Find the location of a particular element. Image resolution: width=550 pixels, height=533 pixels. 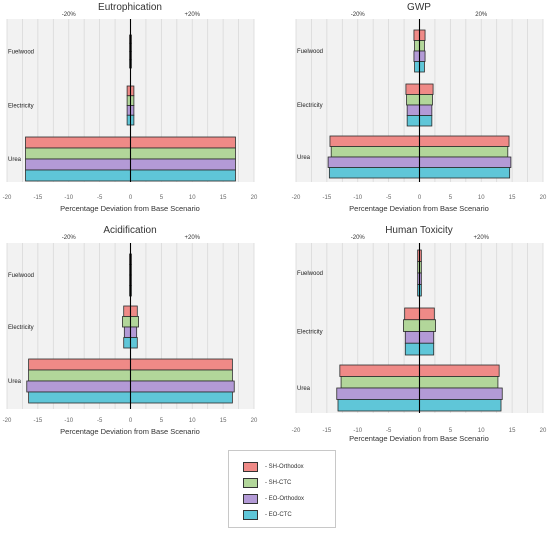

top-label-left-human-toxicity: -20% is located at coordinates (358, 238).